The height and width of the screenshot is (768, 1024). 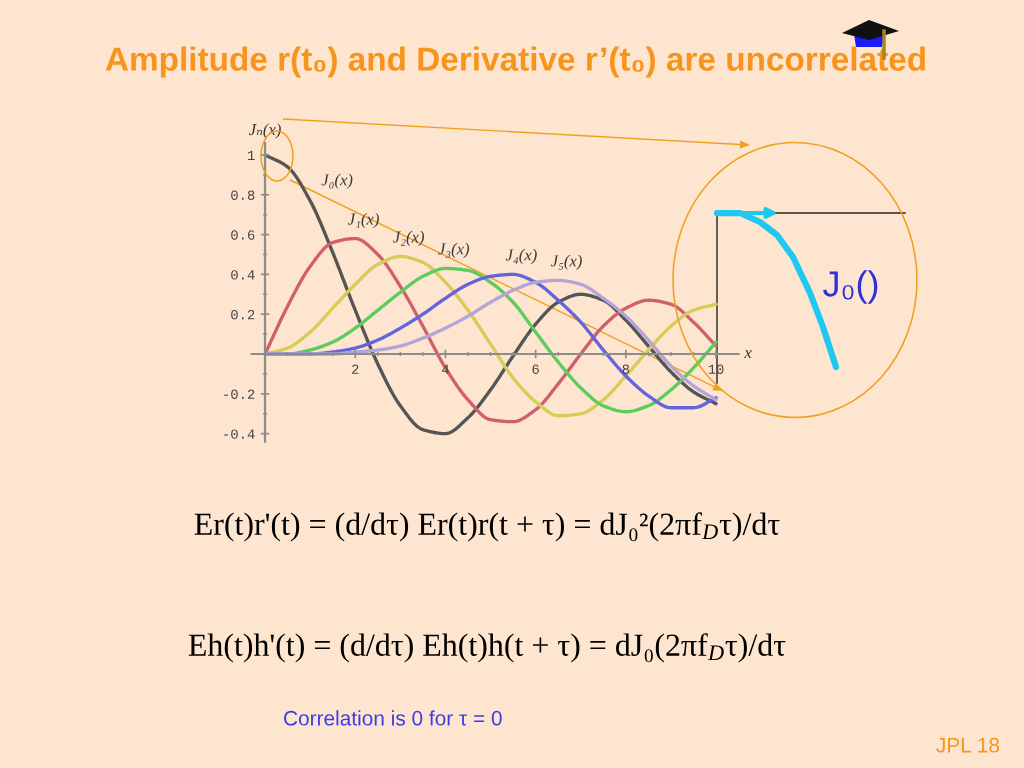 What do you see at coordinates (243, 314) in the screenshot?
I see `y-tick-label: 0.2` at bounding box center [243, 314].